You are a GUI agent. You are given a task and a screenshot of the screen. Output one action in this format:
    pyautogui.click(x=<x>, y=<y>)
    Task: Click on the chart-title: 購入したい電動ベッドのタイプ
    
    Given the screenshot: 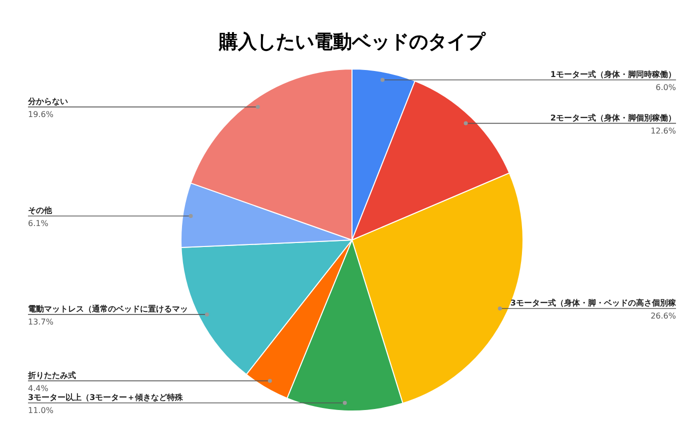 What is the action you would take?
    pyautogui.click(x=352, y=42)
    